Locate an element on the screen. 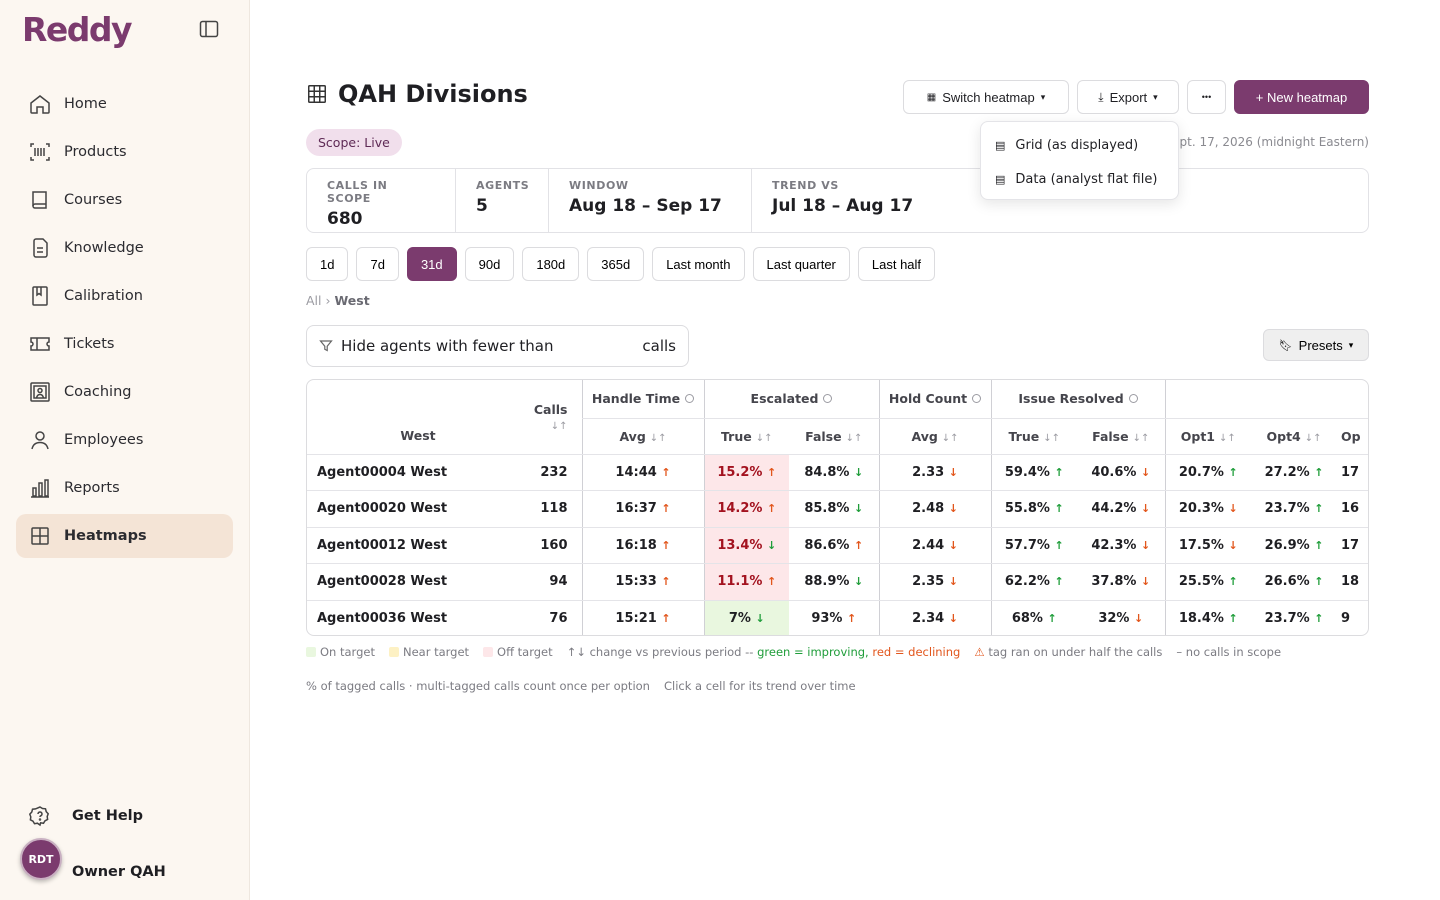  opt1-cell: 25.5% ↑ is located at coordinates (1208, 582).